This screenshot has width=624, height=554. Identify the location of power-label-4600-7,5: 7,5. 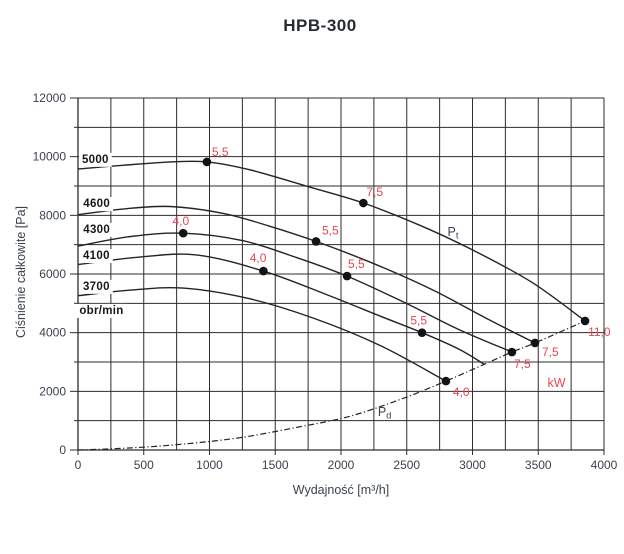
(550, 352).